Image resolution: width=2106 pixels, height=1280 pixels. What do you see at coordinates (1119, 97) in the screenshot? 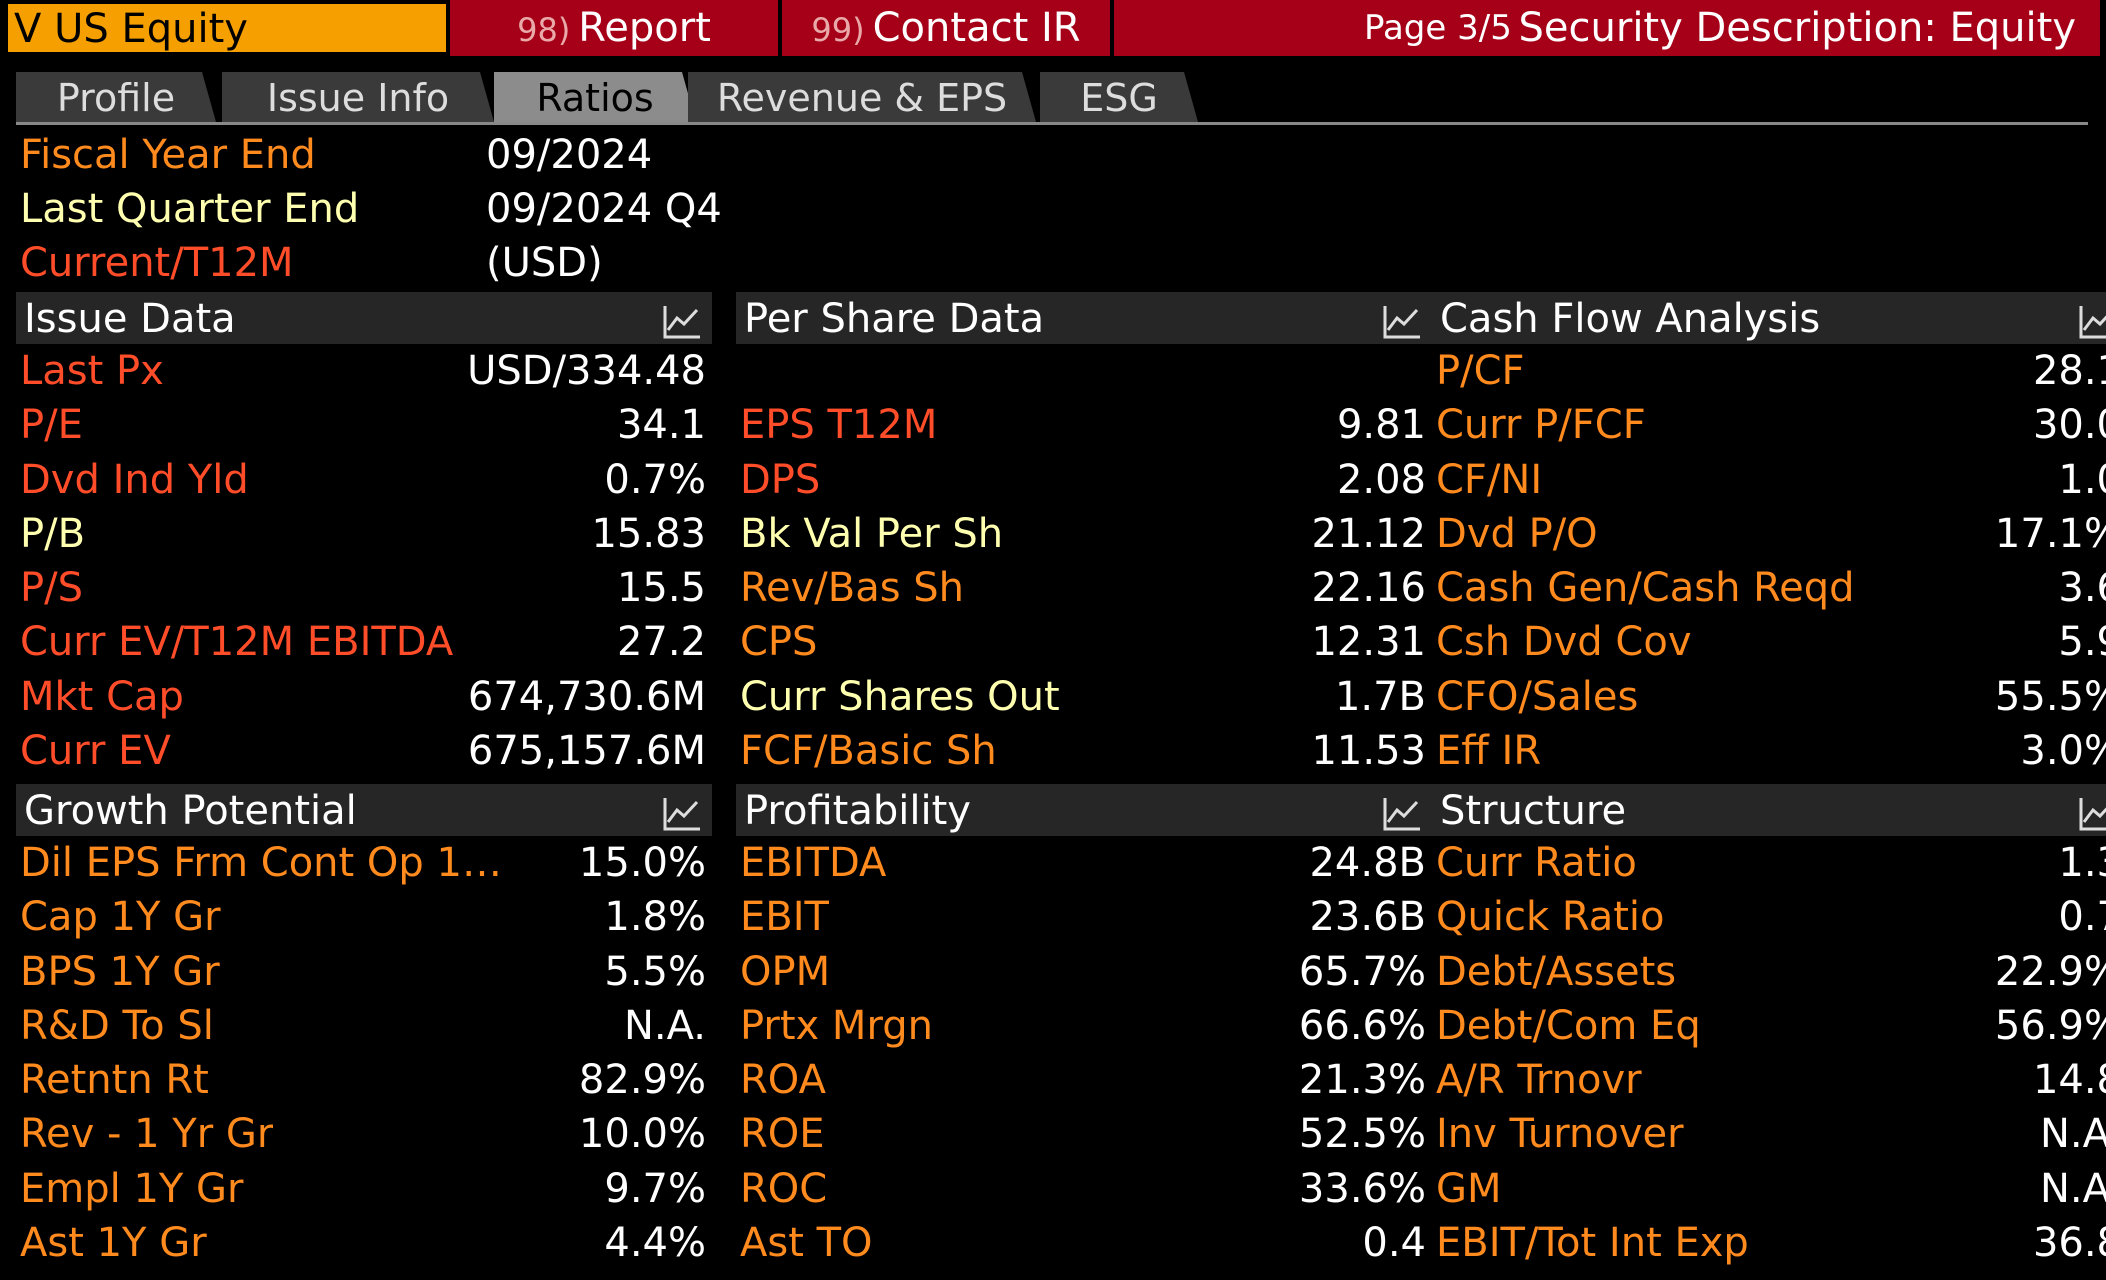
I see `tab-esg: ESG` at bounding box center [1119, 97].